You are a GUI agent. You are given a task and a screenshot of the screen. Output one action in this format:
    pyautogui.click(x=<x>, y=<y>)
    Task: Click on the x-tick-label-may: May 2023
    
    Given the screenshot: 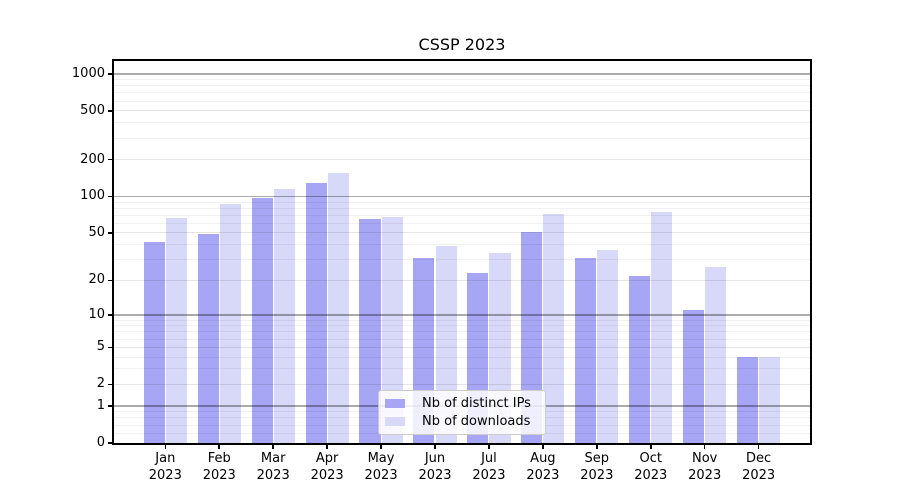 What is the action you would take?
    pyautogui.click(x=381, y=467)
    